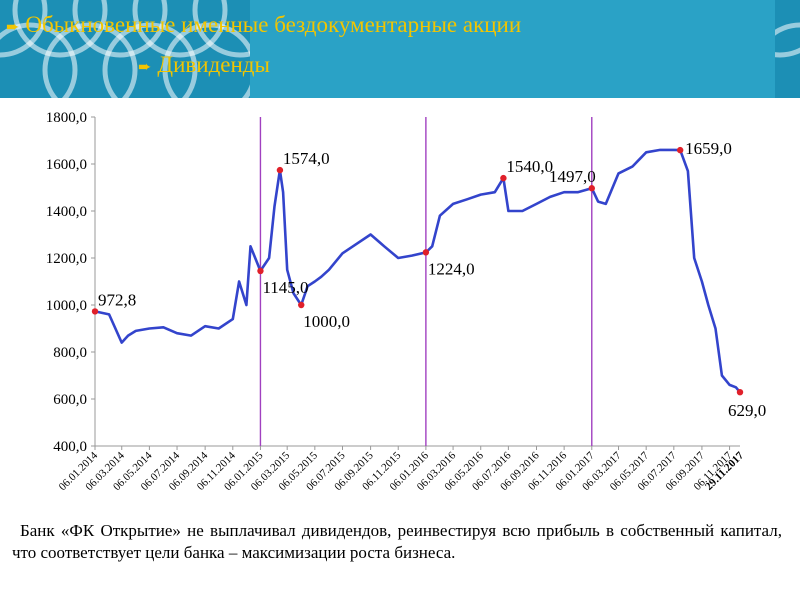  Describe the element at coordinates (326, 321) in the screenshot. I see `data-point-label: 1000,0` at that location.